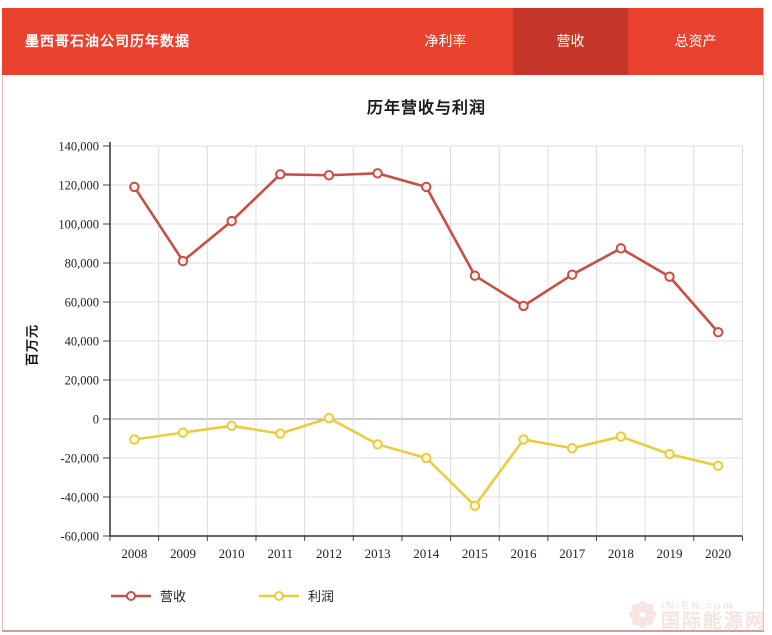  Describe the element at coordinates (524, 553) in the screenshot. I see `svg-text: 2016` at that location.